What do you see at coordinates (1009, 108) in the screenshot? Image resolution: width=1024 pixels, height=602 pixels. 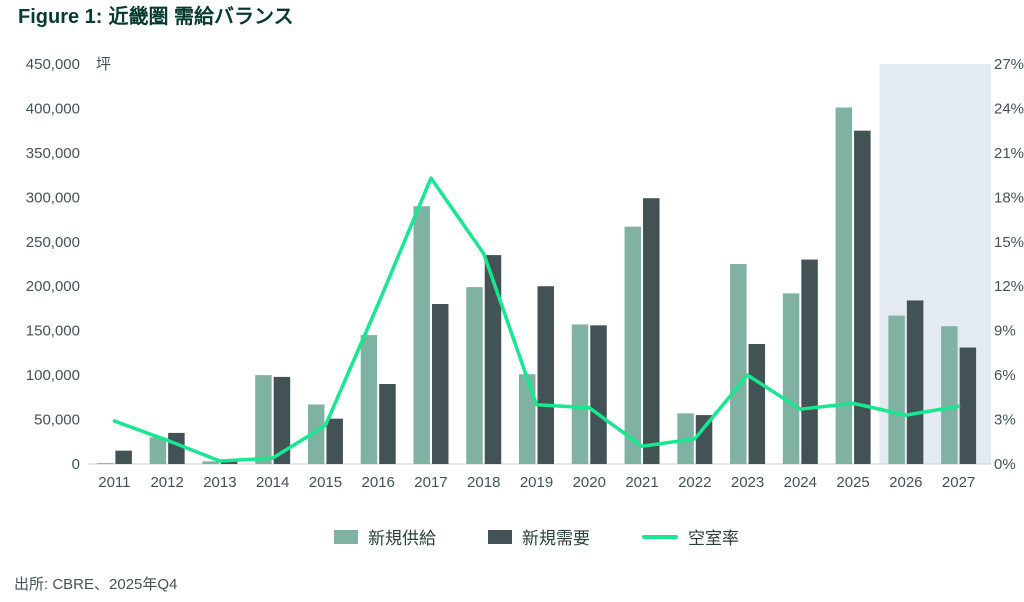 I see `y-axis-right-tick-8: 24%` at bounding box center [1009, 108].